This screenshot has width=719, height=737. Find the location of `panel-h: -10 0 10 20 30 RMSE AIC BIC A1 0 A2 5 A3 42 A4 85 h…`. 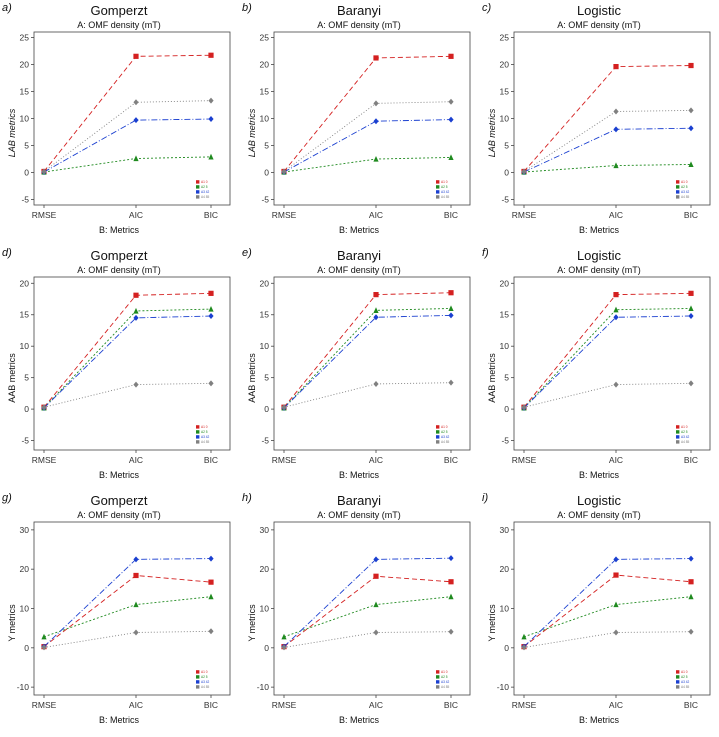

panel-h: -10 0 10 20 30 RMSE AIC BIC A1 0 A2 5 A3 42 A4 85 h… is located at coordinates (359, 612).